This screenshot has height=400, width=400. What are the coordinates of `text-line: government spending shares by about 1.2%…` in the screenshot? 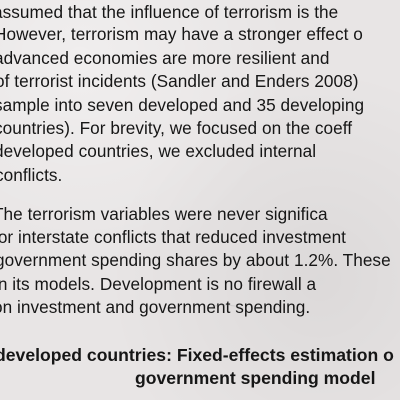 It's located at (195, 260).